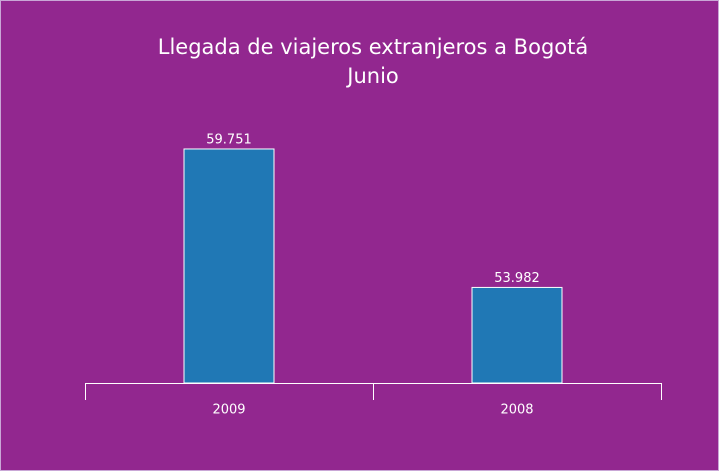 This screenshot has height=471, width=719. What do you see at coordinates (517, 278) in the screenshot?
I see `data-label: 53.982` at bounding box center [517, 278].